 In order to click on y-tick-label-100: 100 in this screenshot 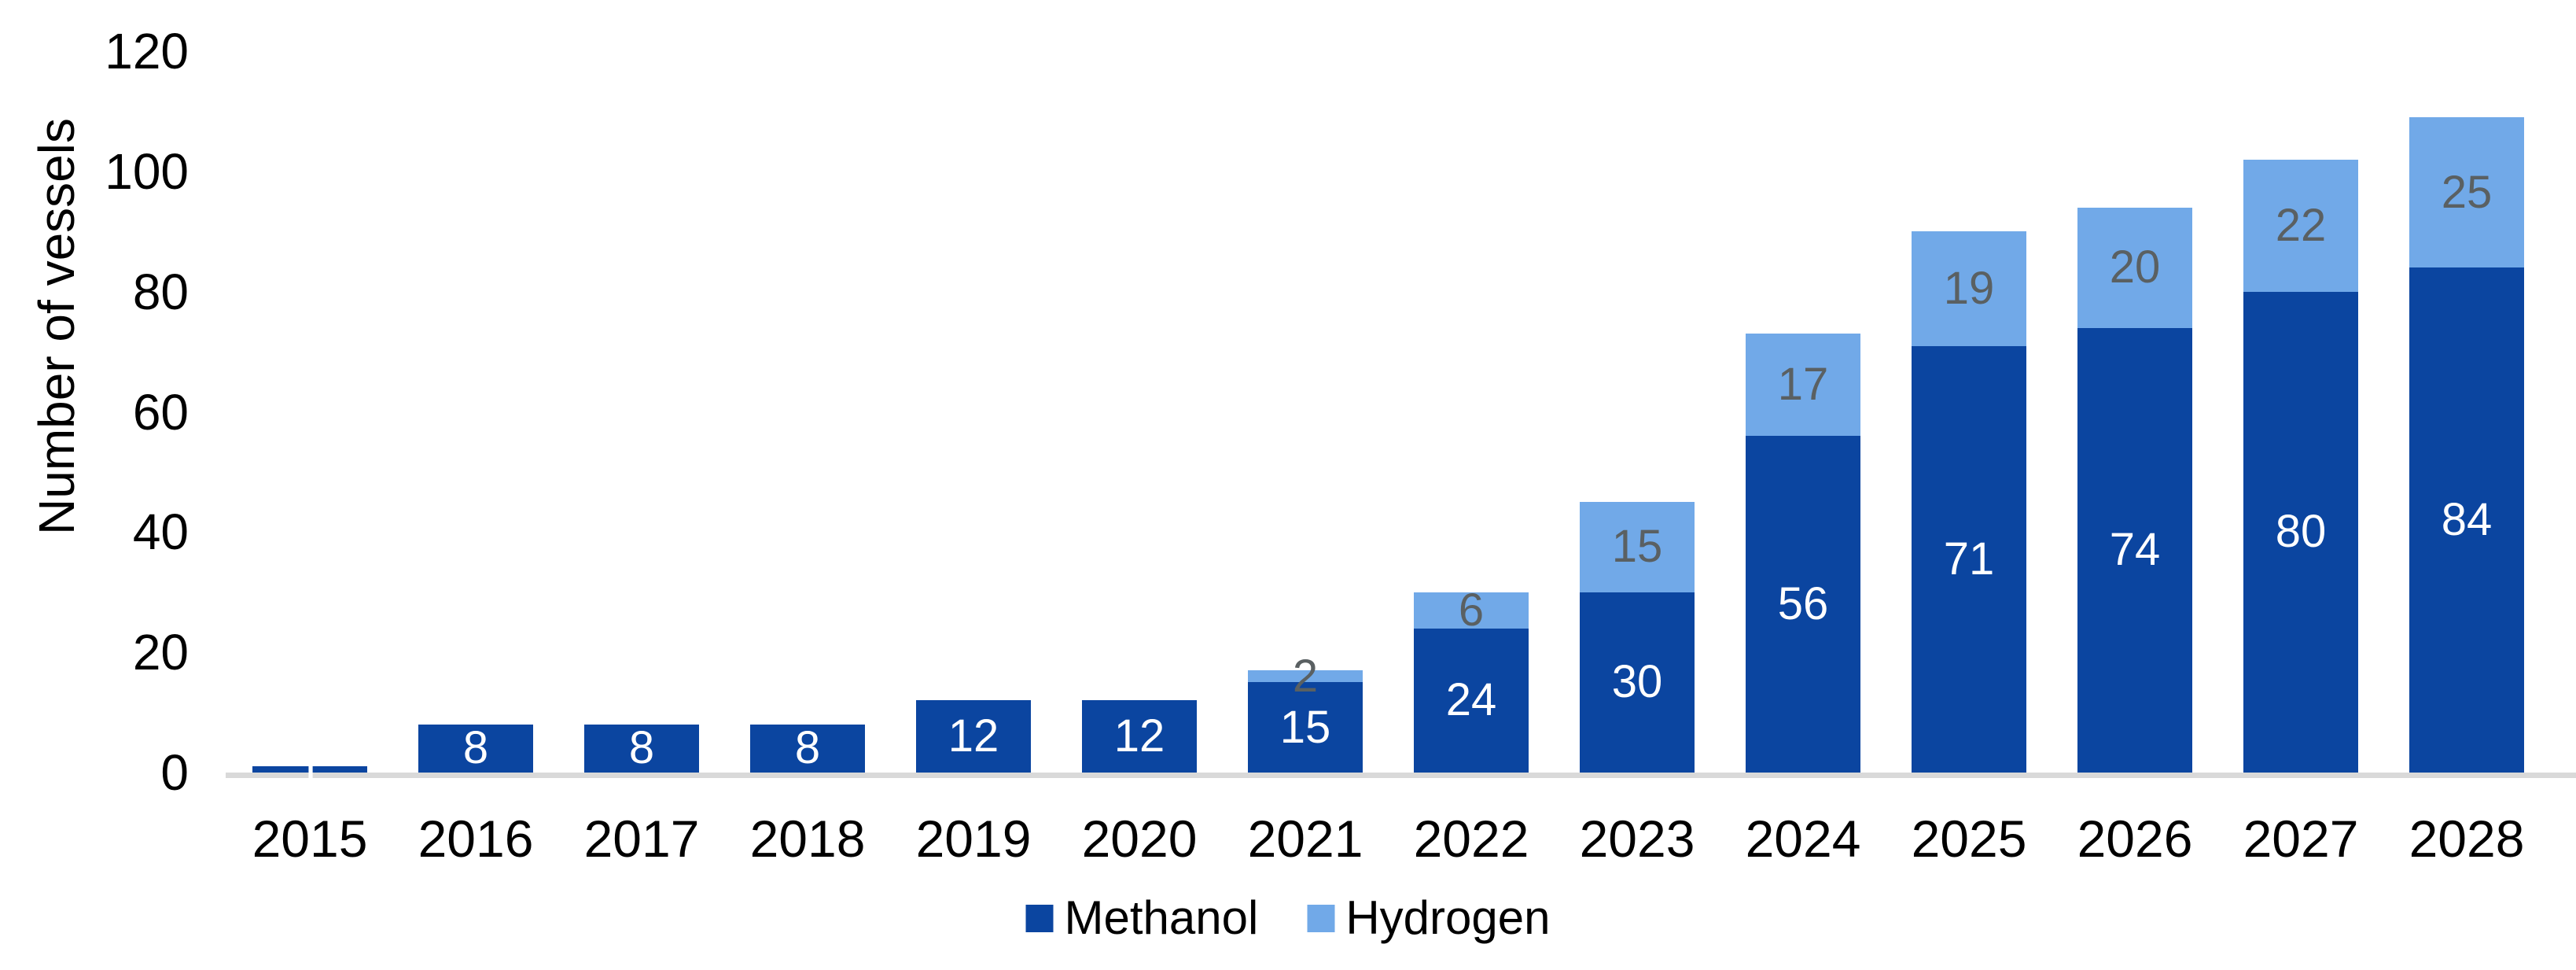, I will do `click(147, 171)`.